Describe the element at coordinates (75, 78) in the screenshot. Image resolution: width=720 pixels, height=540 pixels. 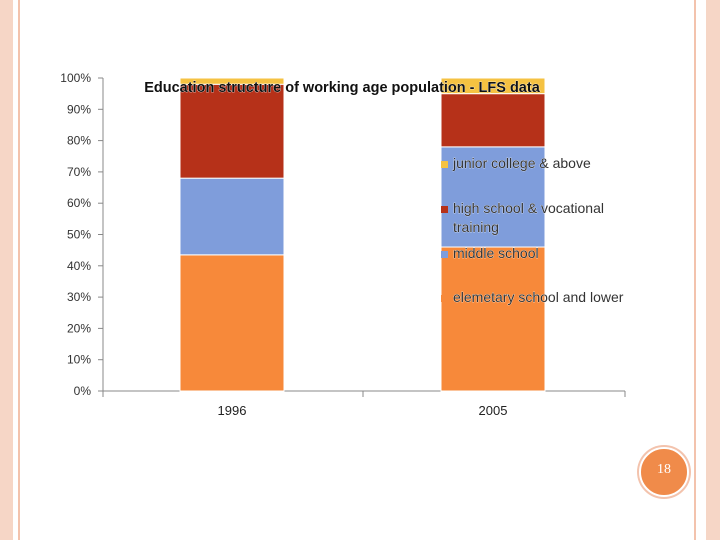
I see `y-tick-label: 100%` at that location.